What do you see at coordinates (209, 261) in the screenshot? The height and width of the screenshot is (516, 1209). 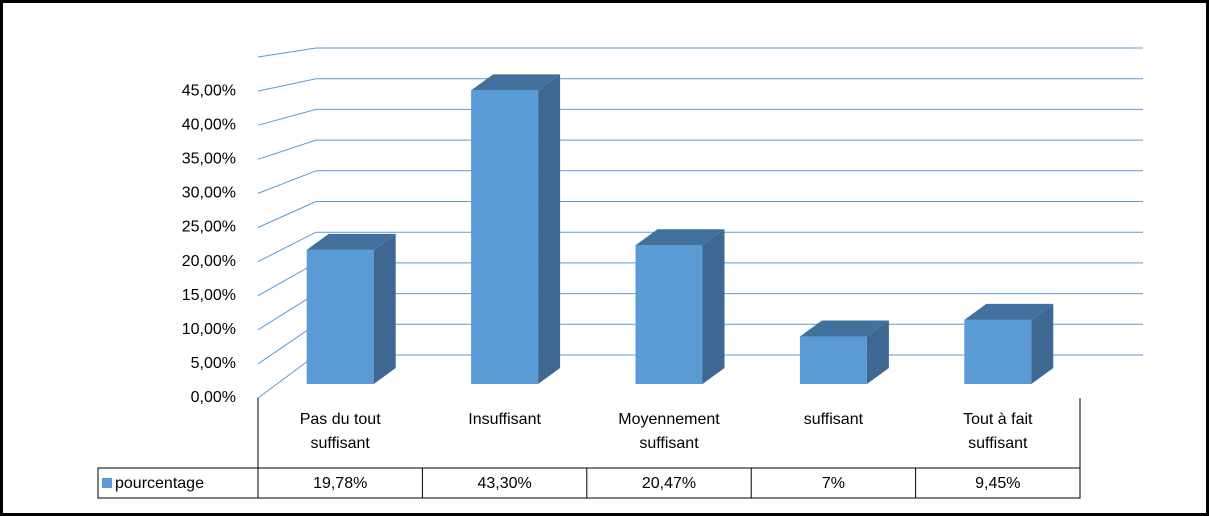 I see `y-tick-label: 20,00%` at bounding box center [209, 261].